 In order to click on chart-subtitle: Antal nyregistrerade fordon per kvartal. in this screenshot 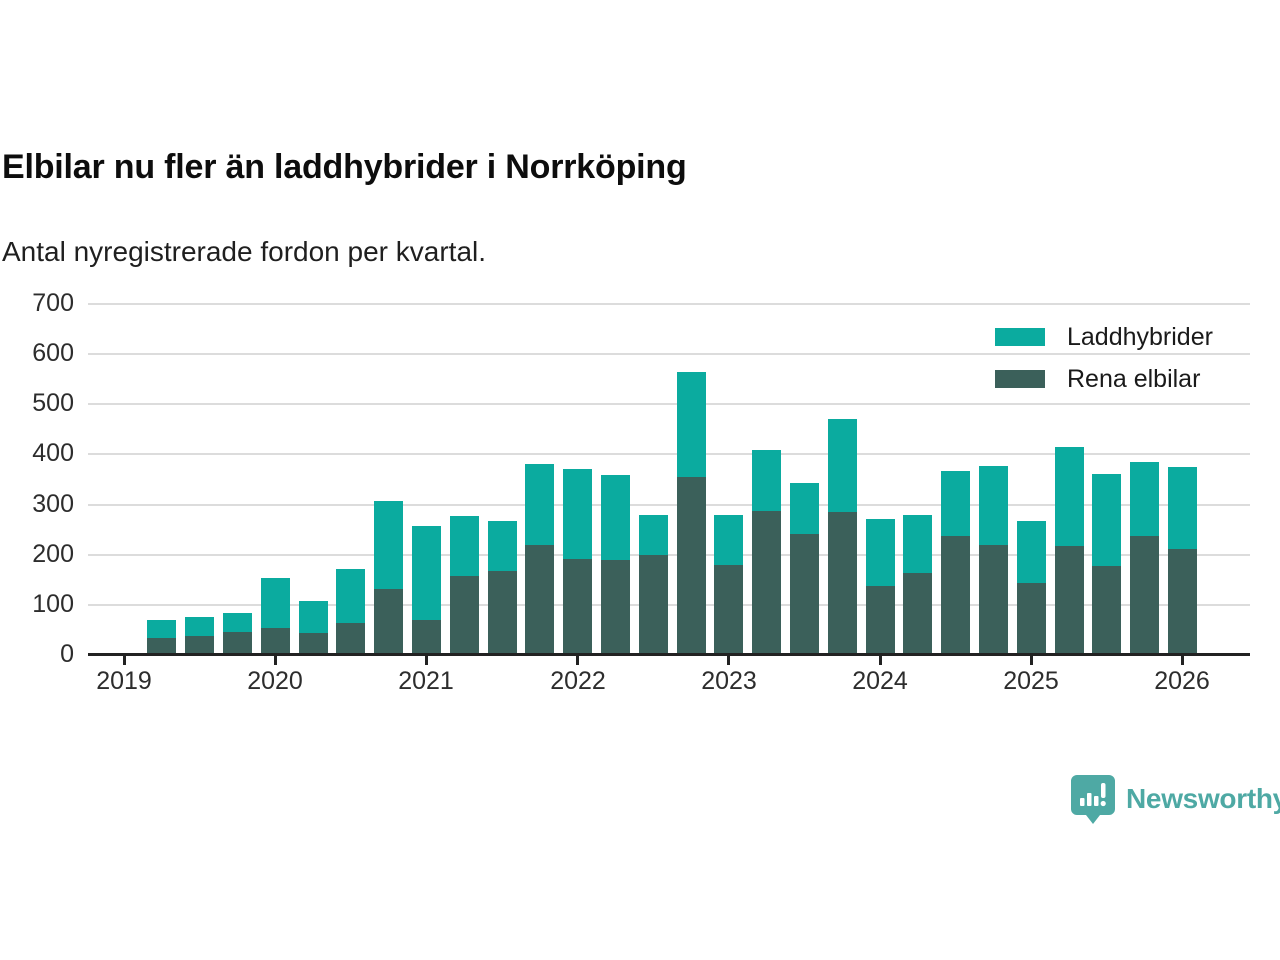, I will do `click(244, 251)`.